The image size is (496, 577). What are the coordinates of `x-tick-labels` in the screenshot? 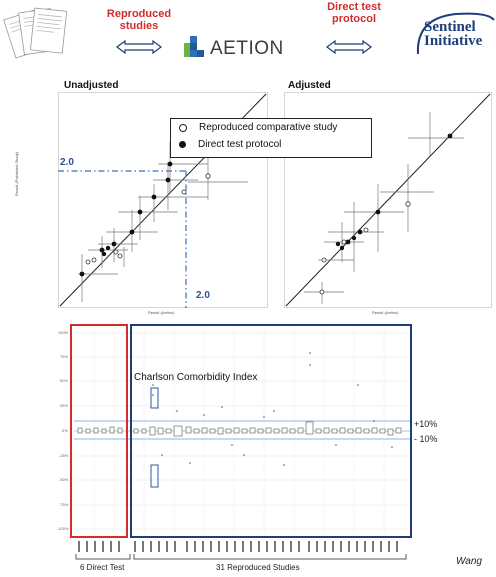 It's located at (238, 546).